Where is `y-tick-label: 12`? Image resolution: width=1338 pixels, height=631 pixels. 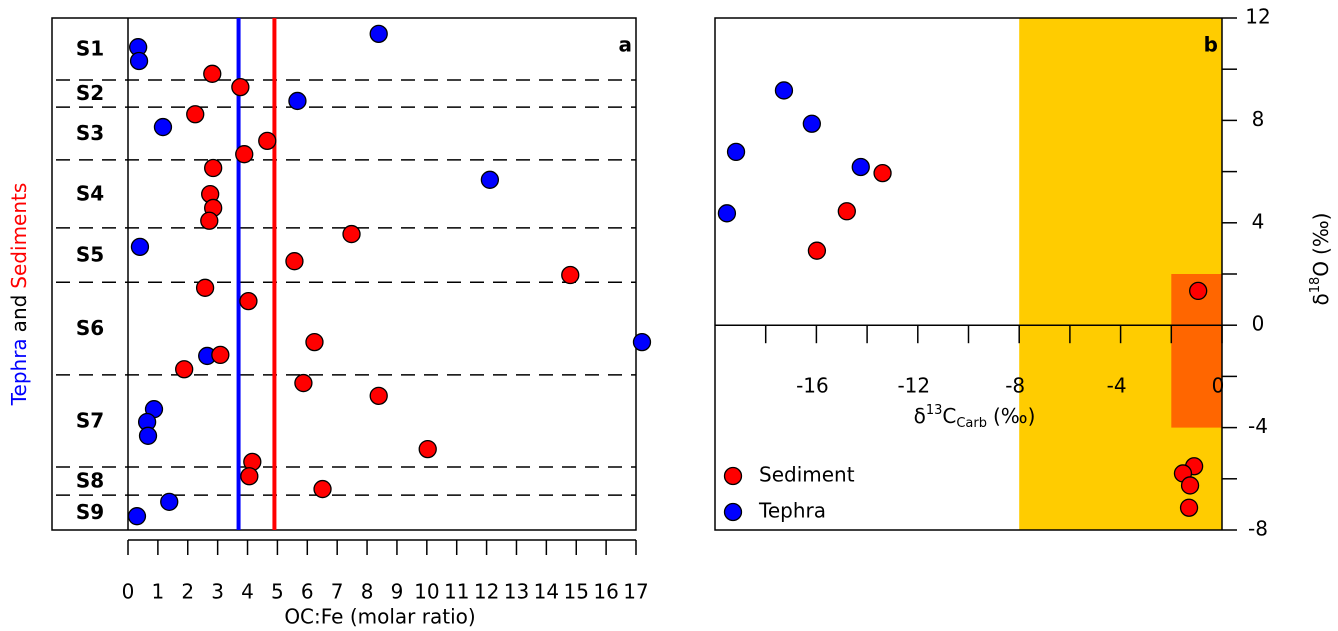 y-tick-label: 12 is located at coordinates (1257, 17).